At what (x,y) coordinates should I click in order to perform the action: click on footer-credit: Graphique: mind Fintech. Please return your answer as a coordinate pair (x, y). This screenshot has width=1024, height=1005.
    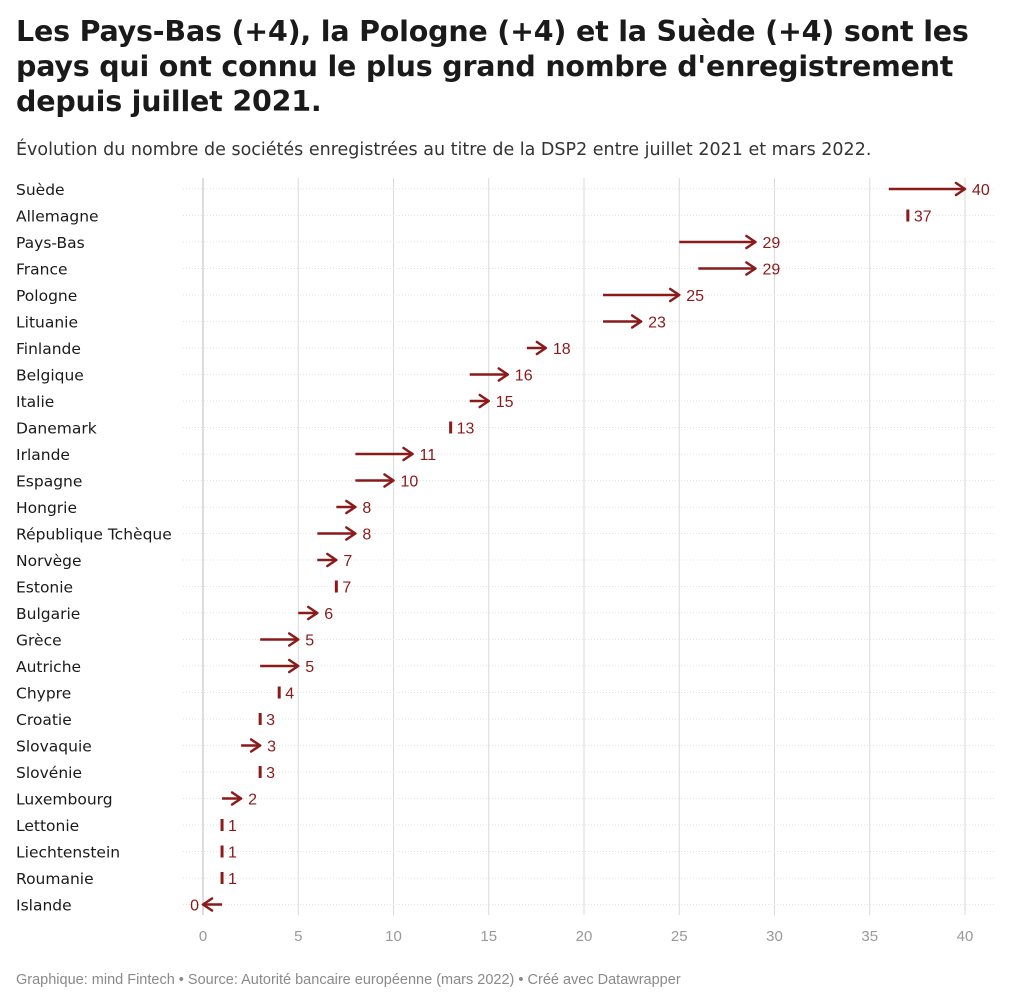
    Looking at the image, I should click on (95, 980).